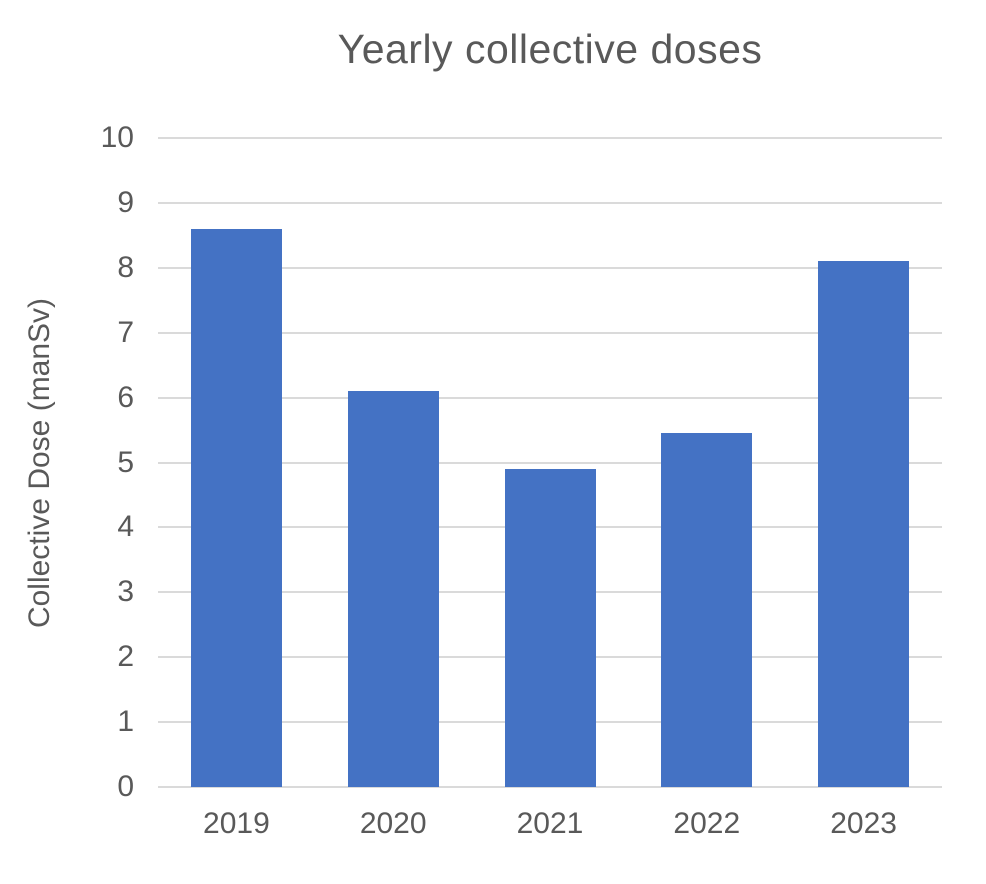 The width and height of the screenshot is (986, 884). What do you see at coordinates (125, 462) in the screenshot?
I see `y-tick-label: 5` at bounding box center [125, 462].